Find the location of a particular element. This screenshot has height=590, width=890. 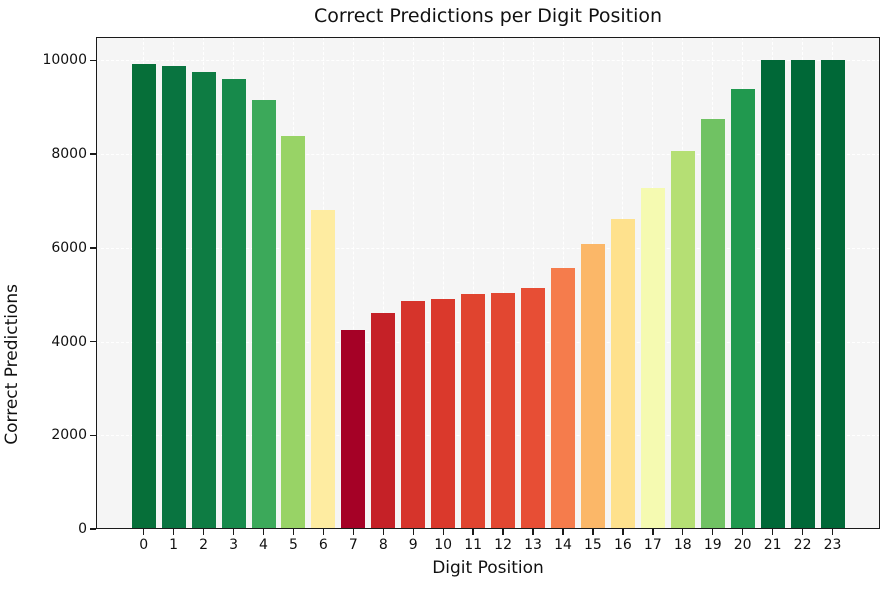

x-tick-label: 17 is located at coordinates (652, 545).